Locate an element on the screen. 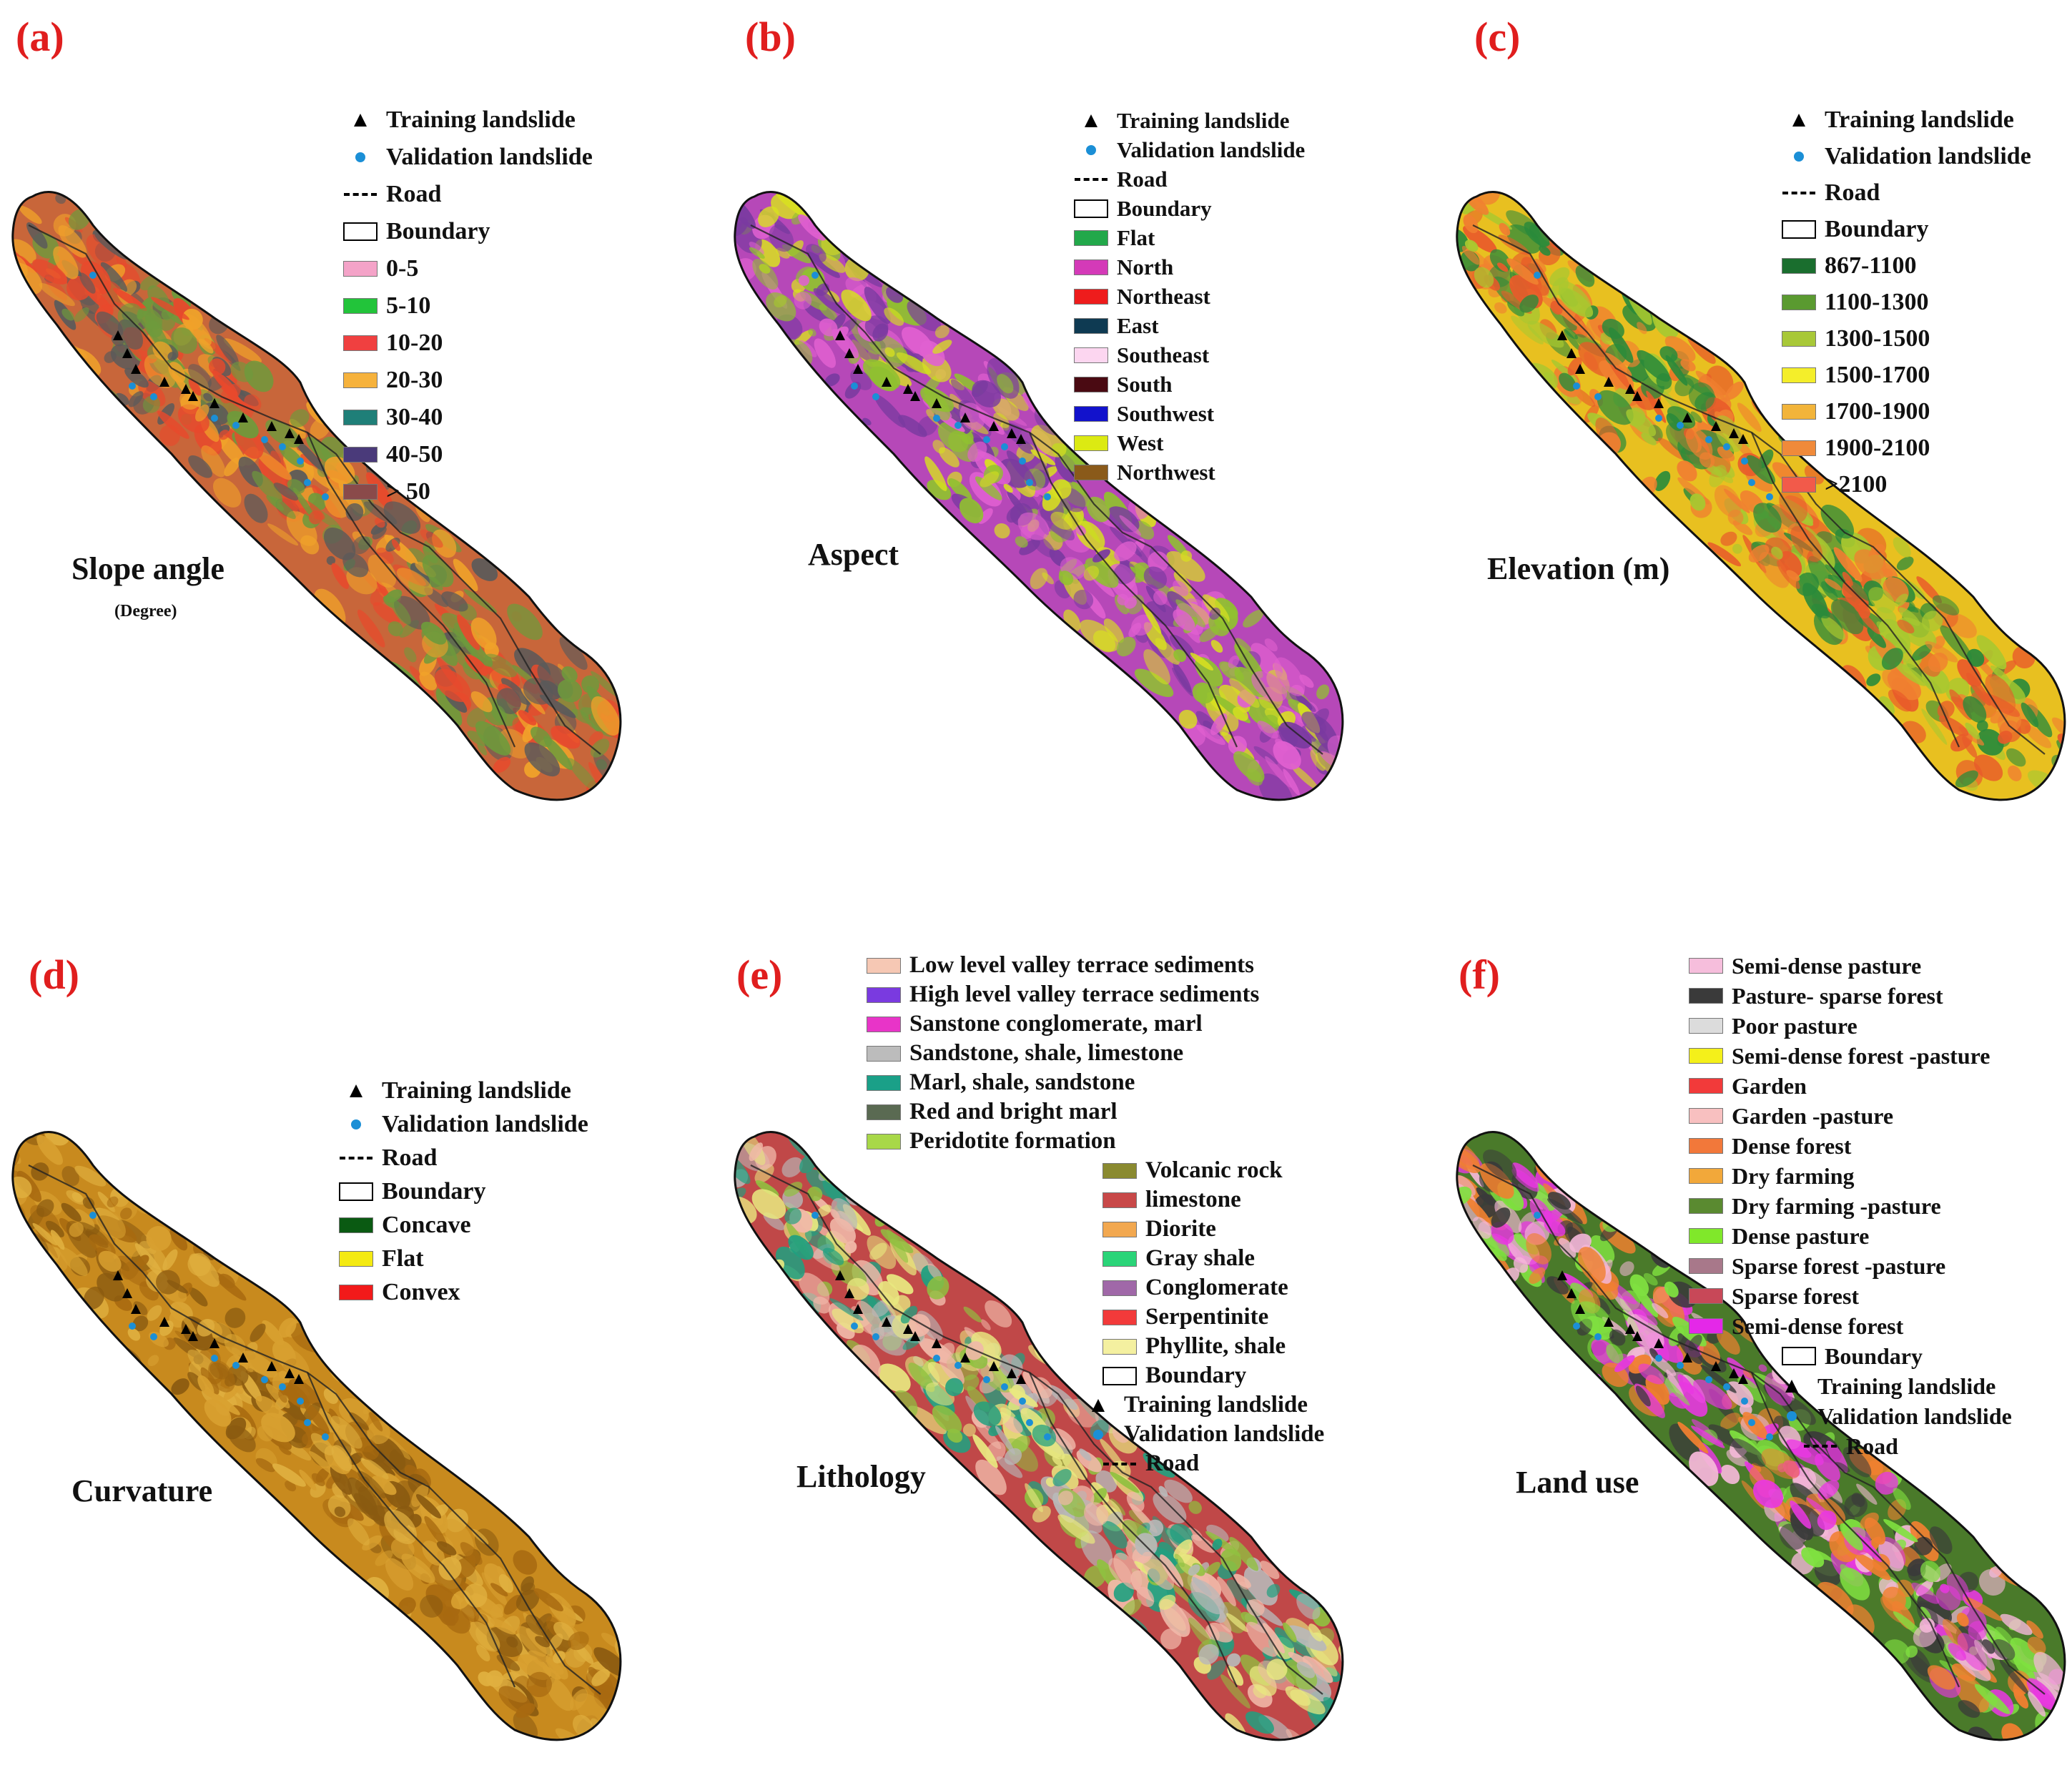 This screenshot has width=2072, height=1780. legend-label: 20-30 is located at coordinates (414, 380).